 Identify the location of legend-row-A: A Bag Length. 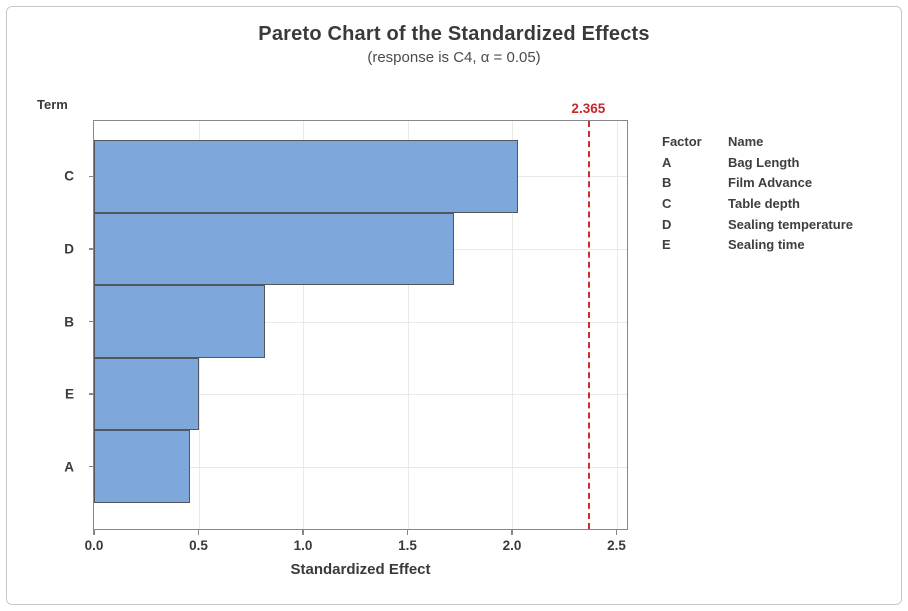
(757, 162).